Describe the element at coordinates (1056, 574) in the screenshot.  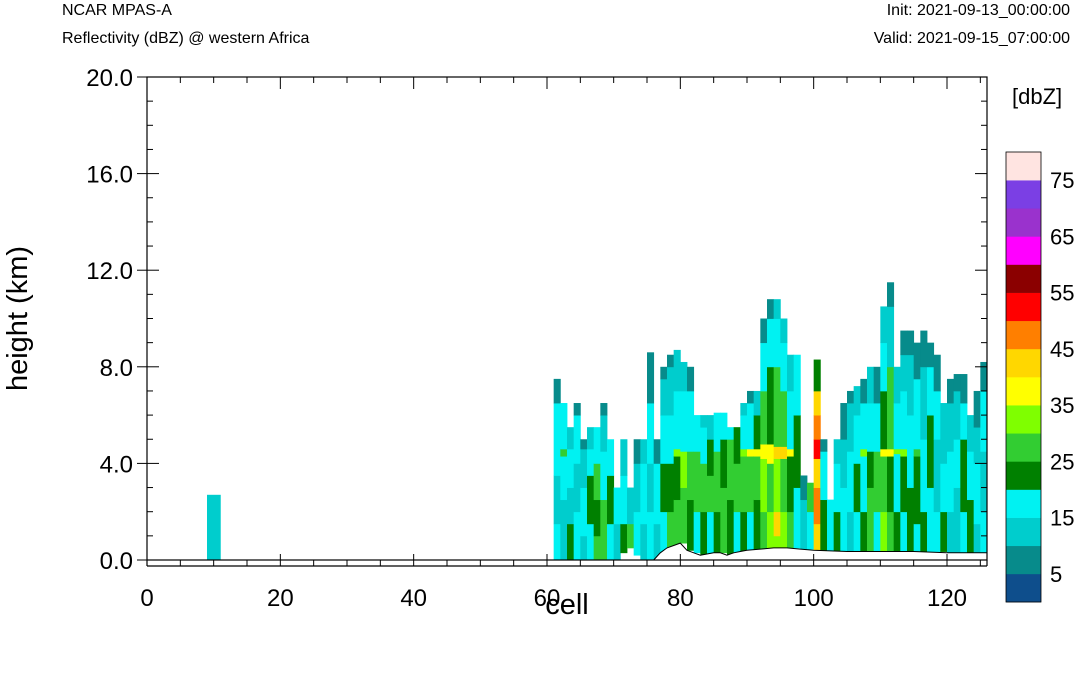
I see `colorbar-label: 5` at that location.